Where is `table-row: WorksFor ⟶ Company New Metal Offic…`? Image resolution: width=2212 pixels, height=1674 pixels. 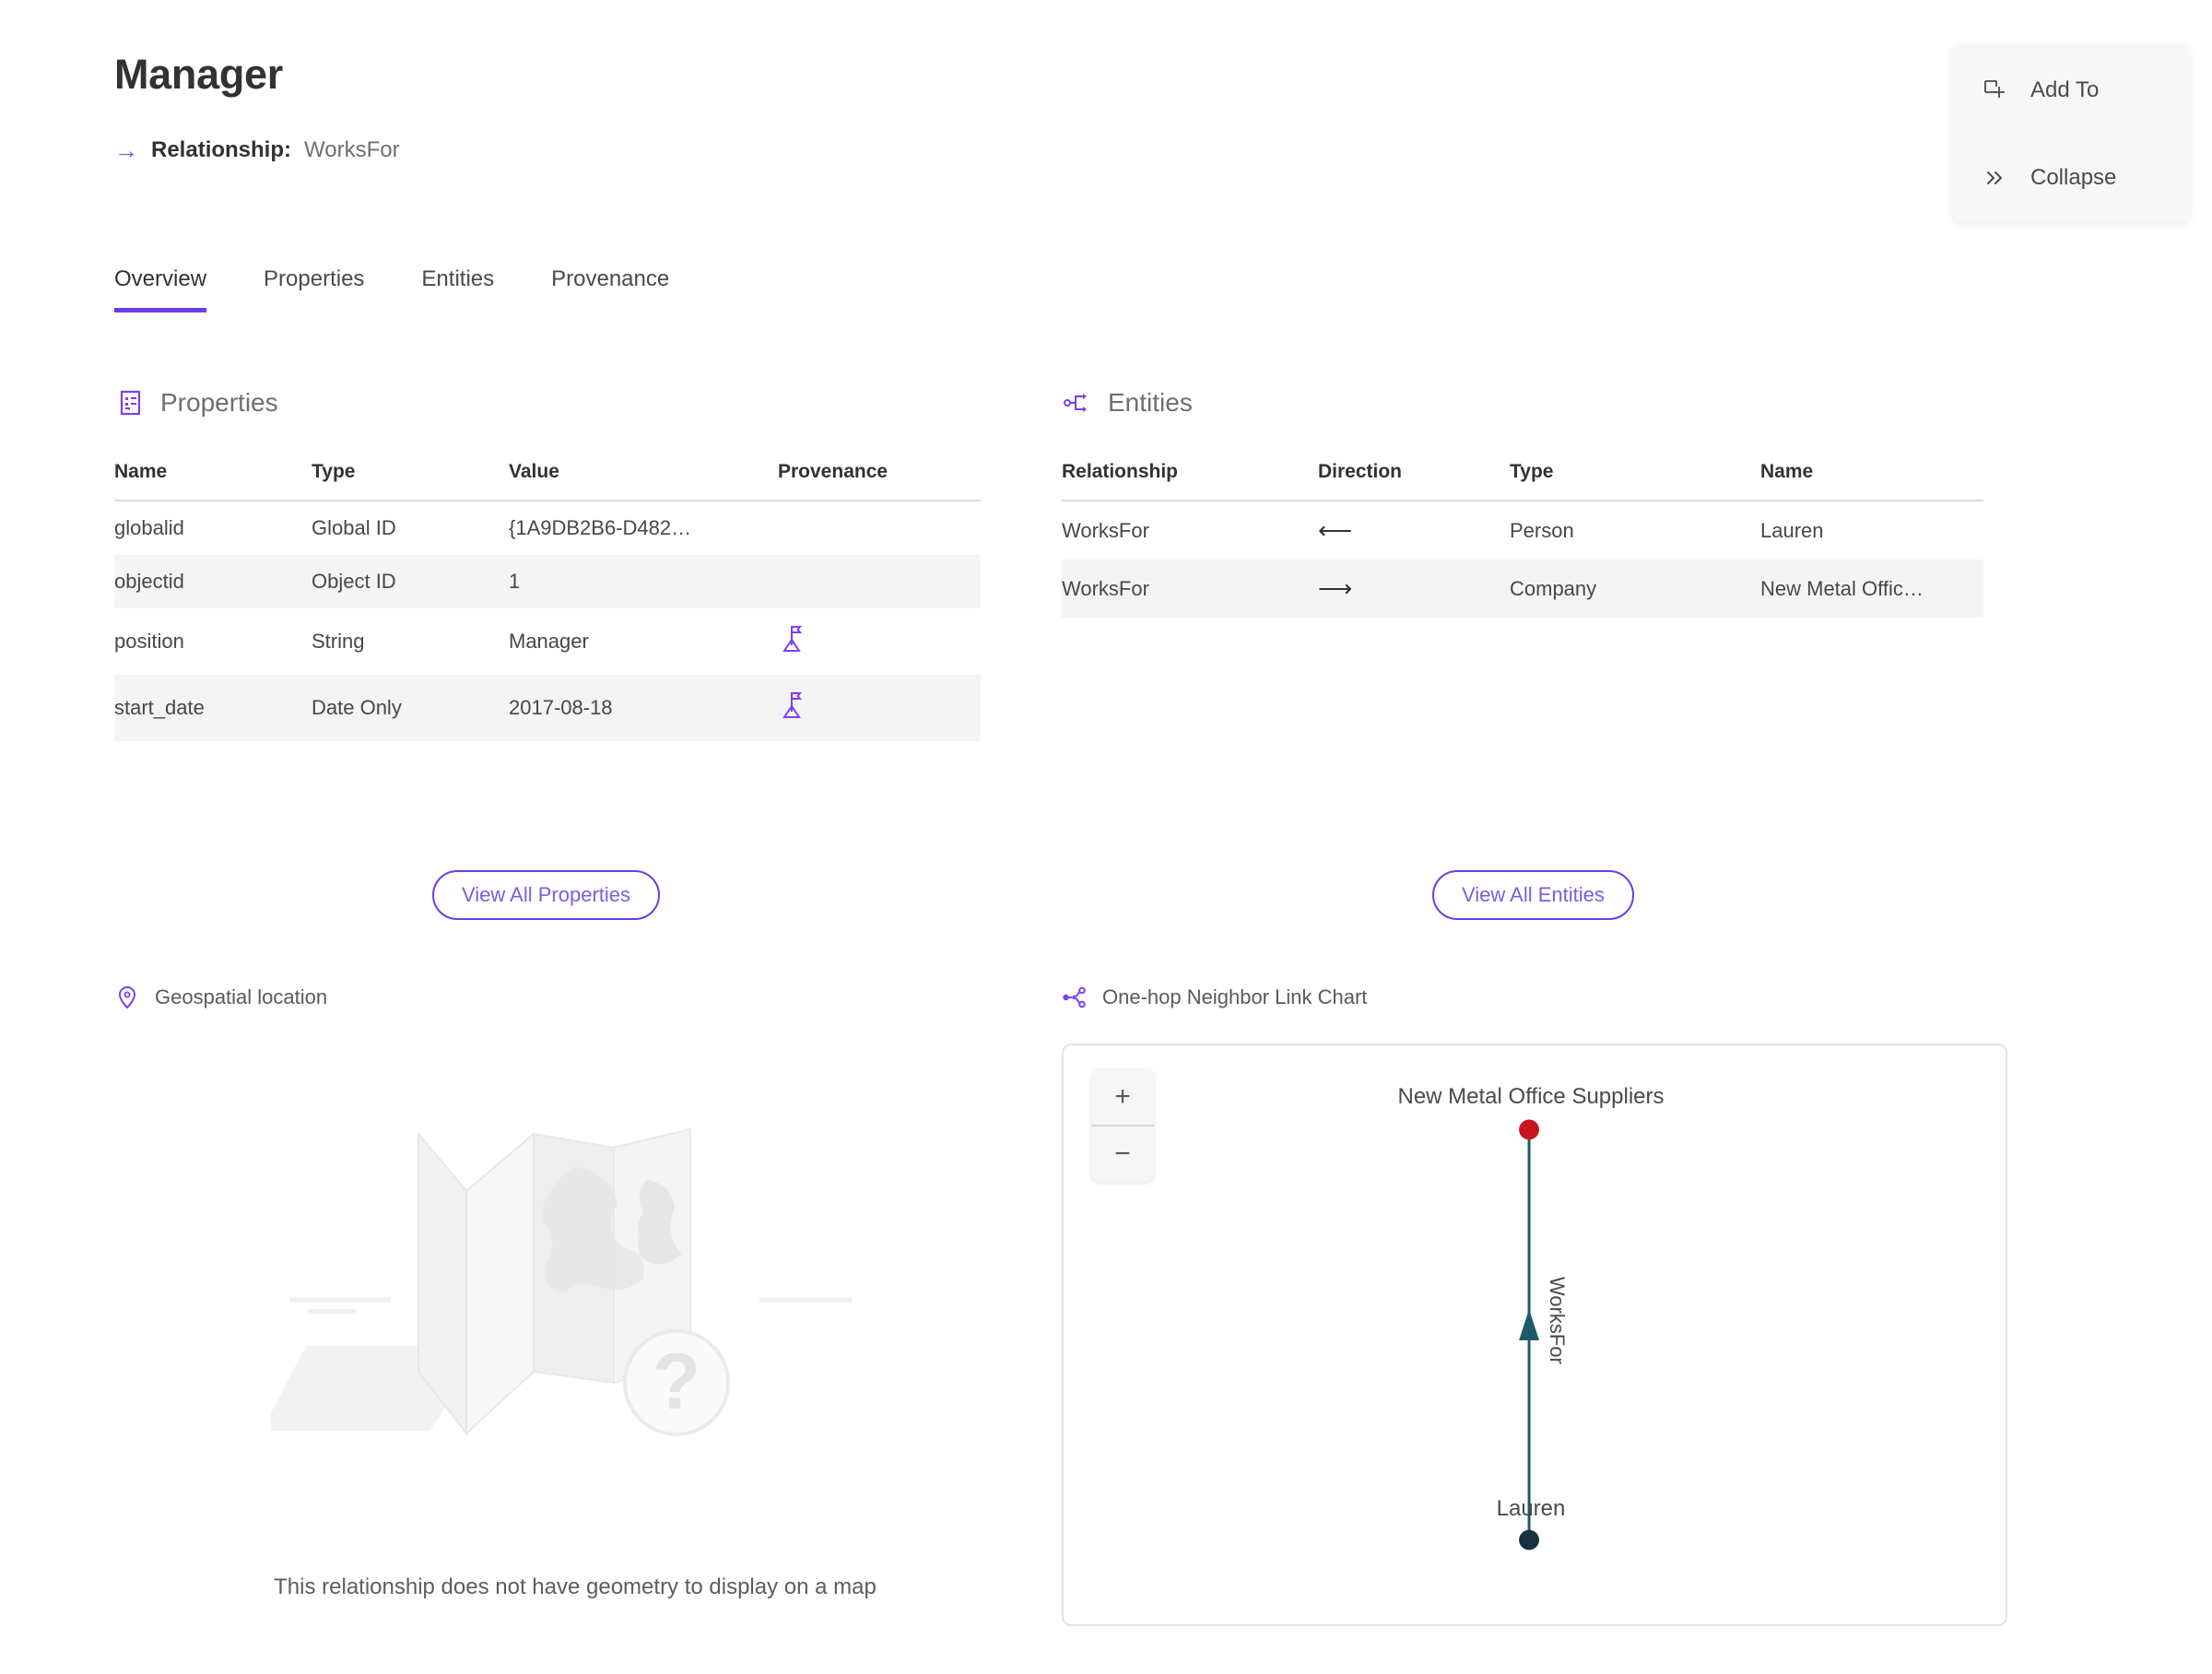
table-row: WorksFor ⟶ Company New Metal Offic… is located at coordinates (1522, 589).